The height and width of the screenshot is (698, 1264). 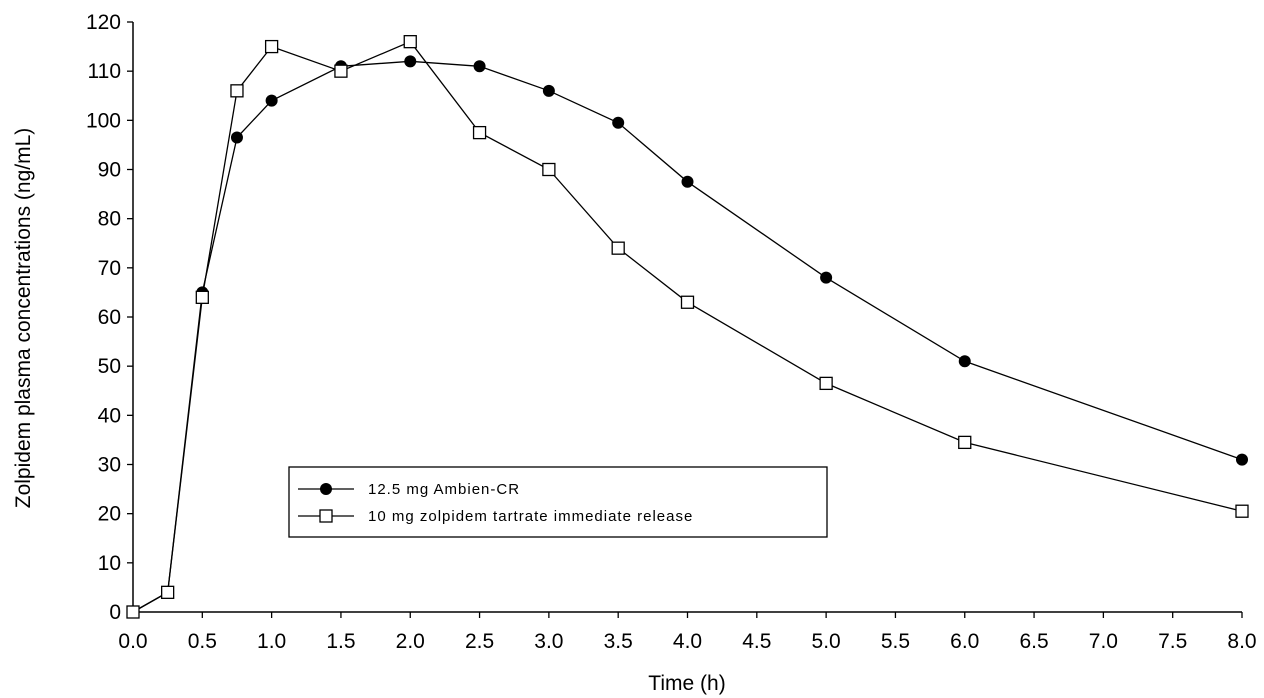 What do you see at coordinates (479, 641) in the screenshot?
I see `x-tick-label: 2.5` at bounding box center [479, 641].